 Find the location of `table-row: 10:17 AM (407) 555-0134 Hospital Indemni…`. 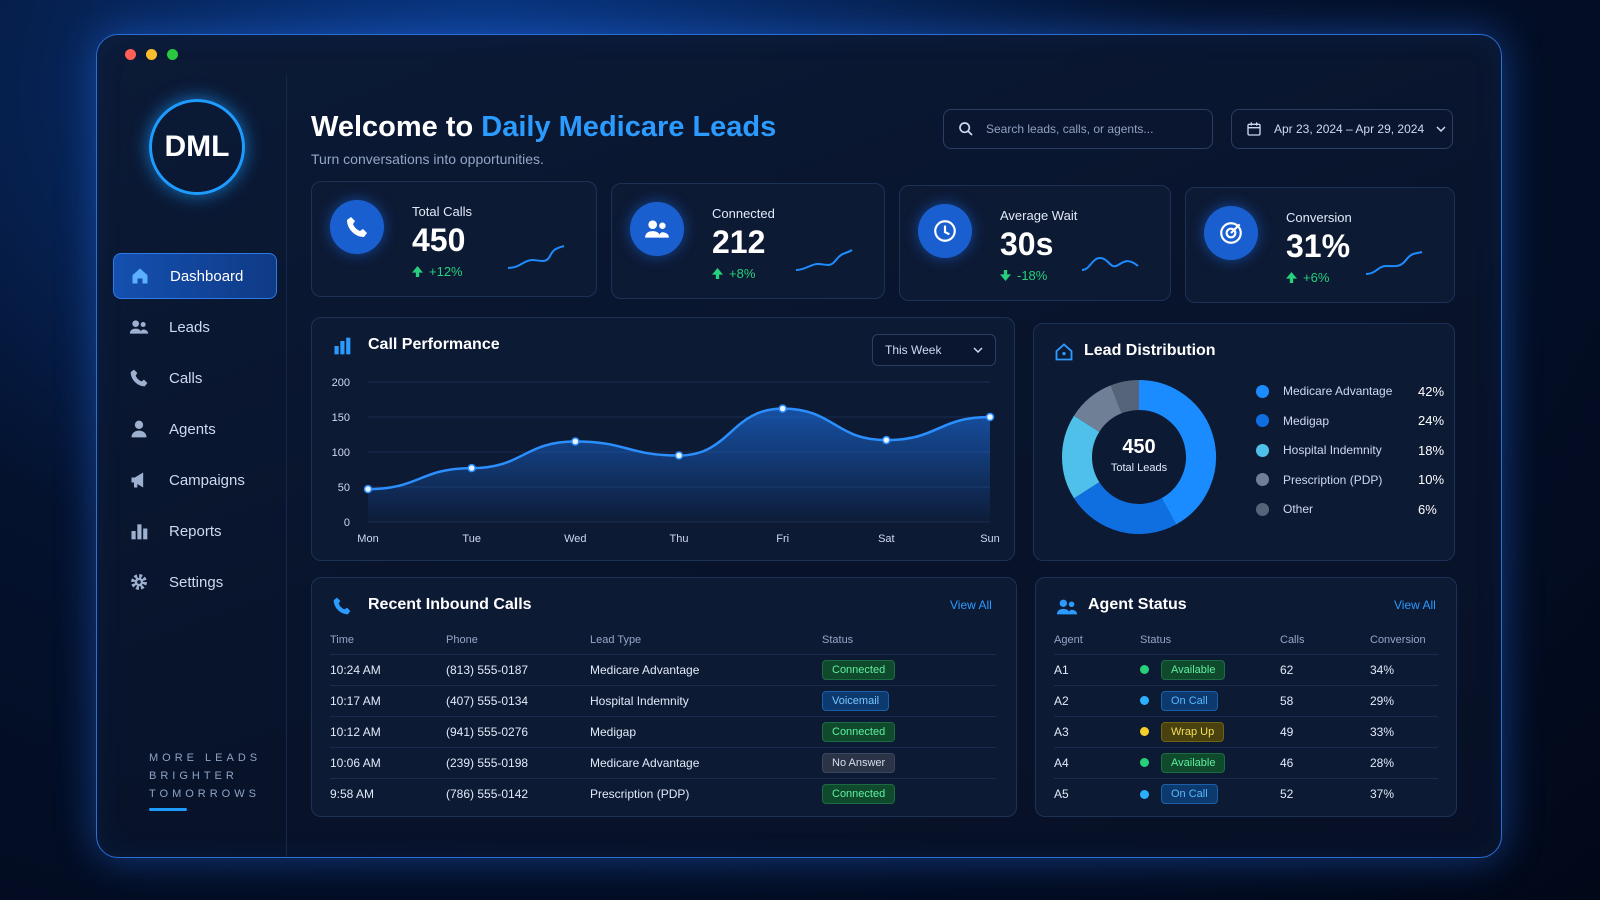

table-row: 10:17 AM (407) 555-0134 Hospital Indemni… is located at coordinates (663, 701).